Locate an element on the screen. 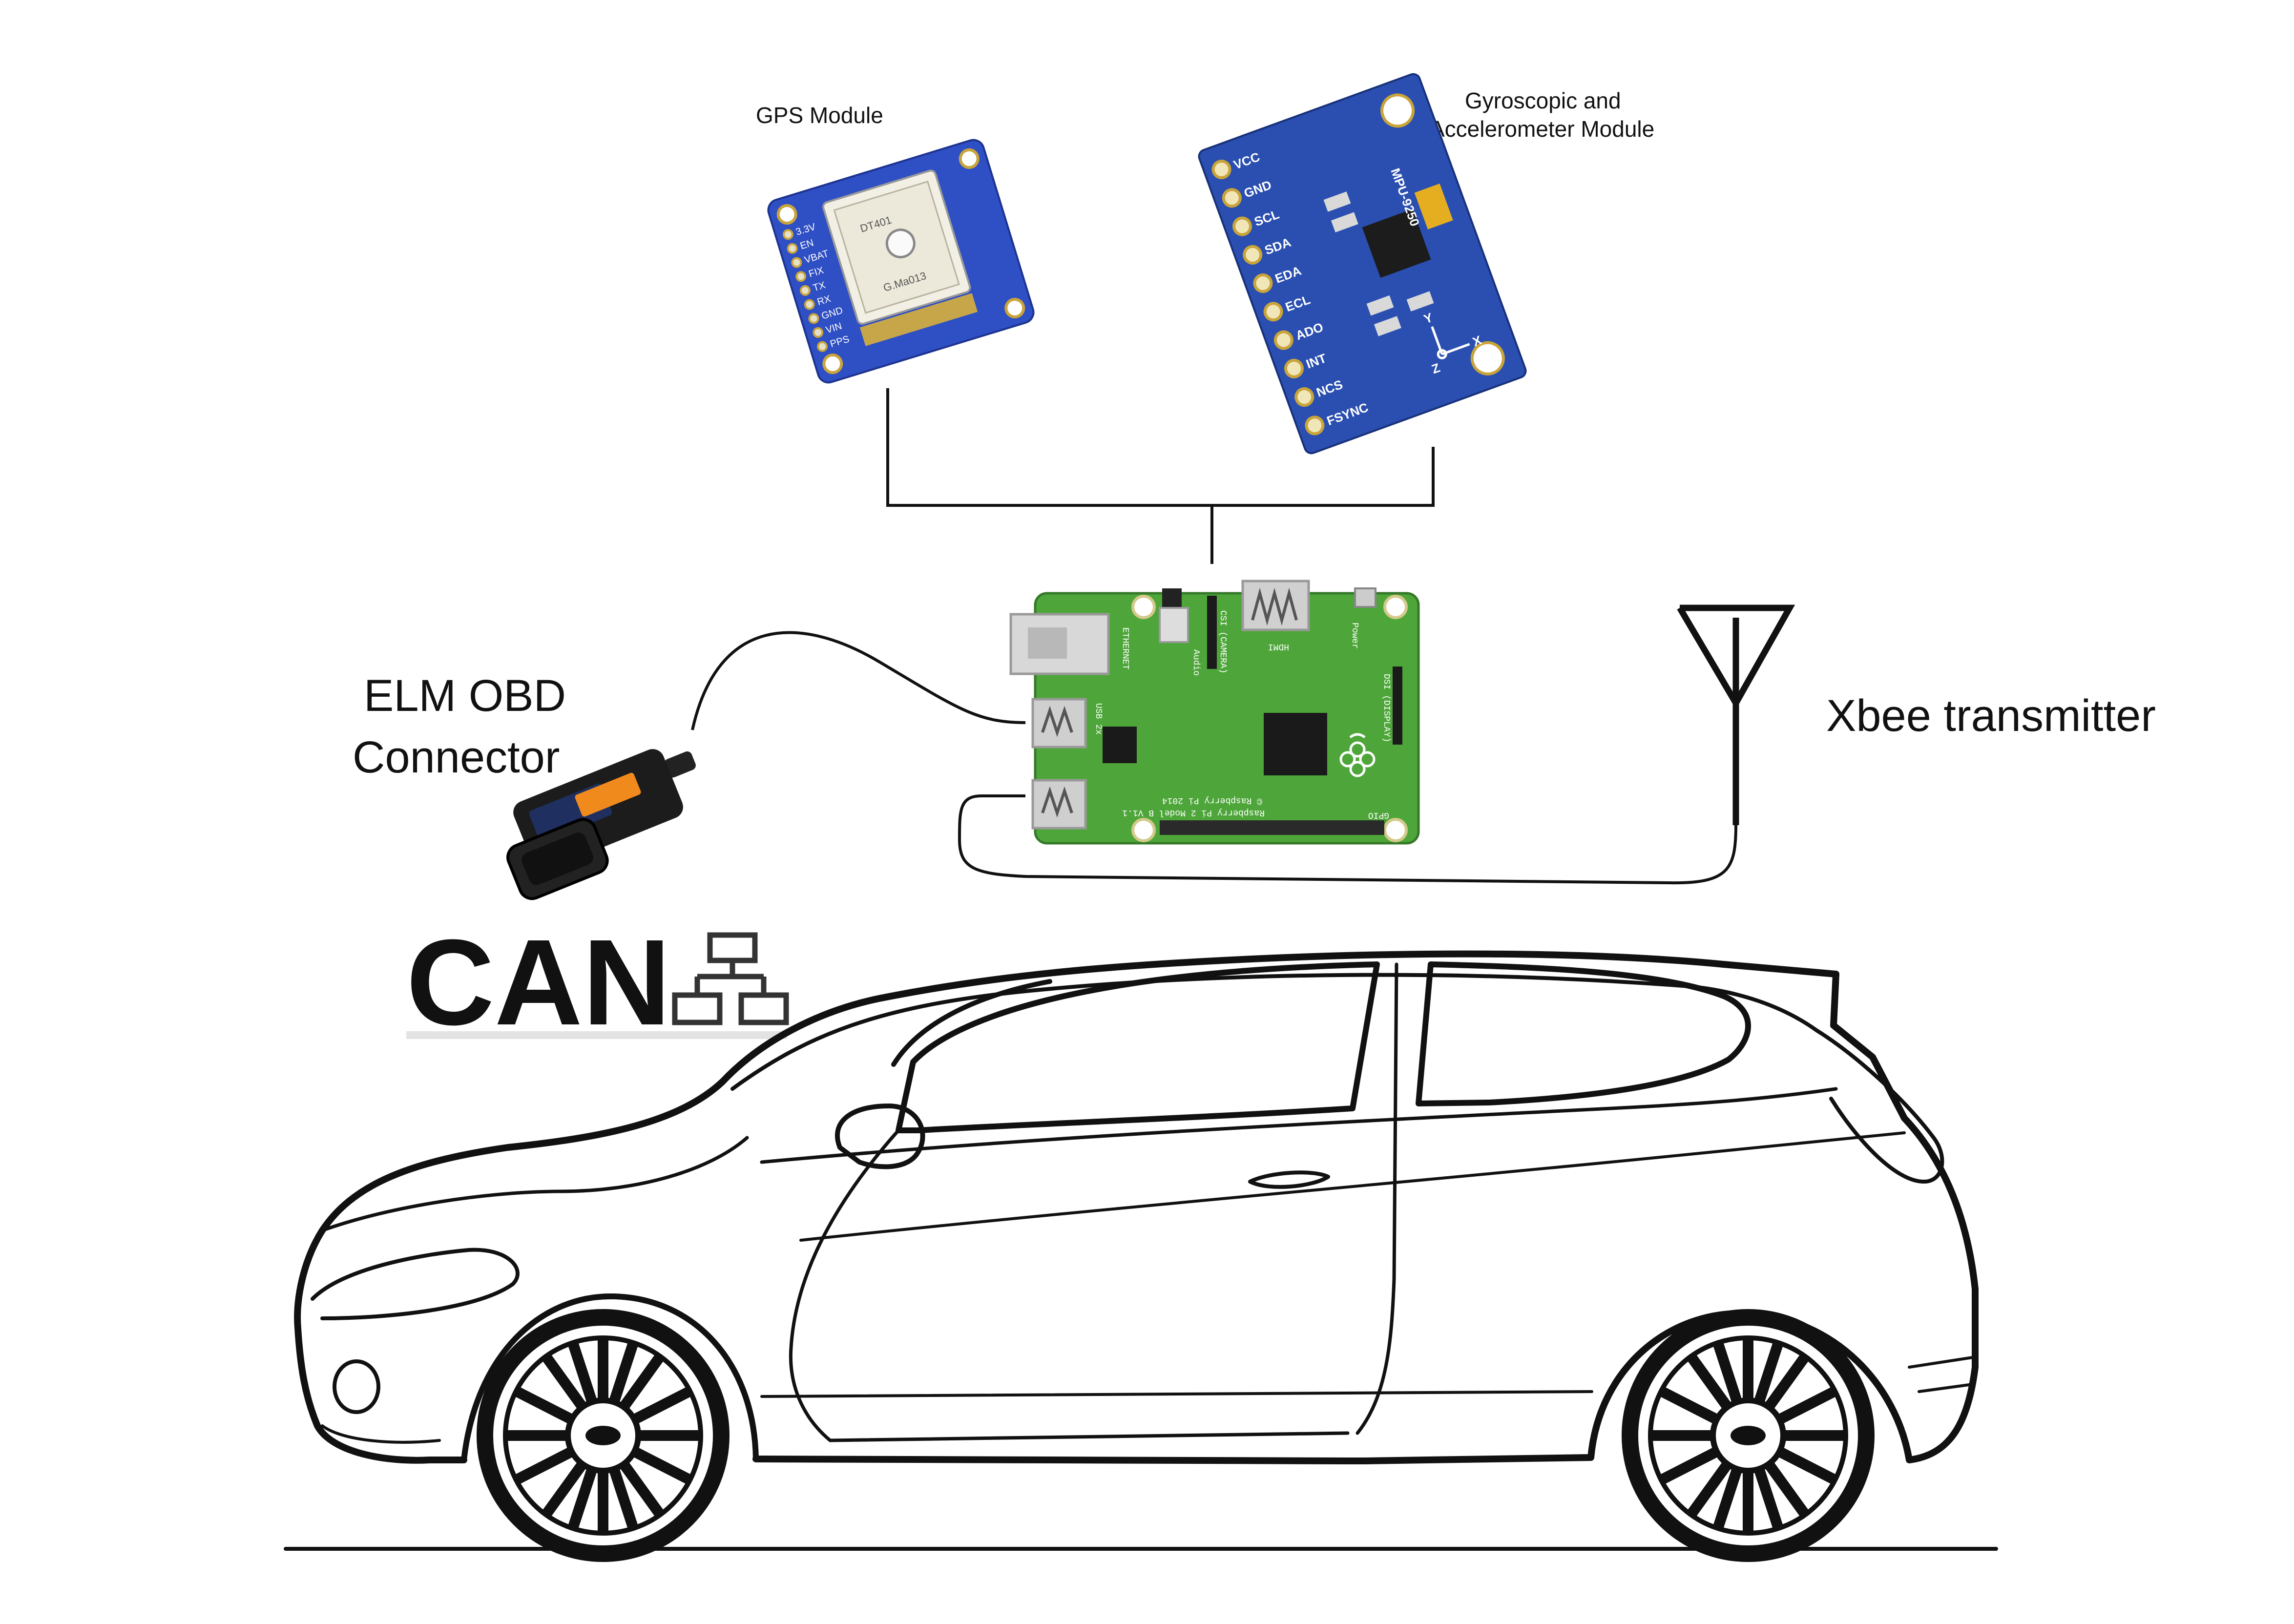 Image resolution: width=2294 pixels, height=1624 pixels. rear-hub-badge is located at coordinates (1748, 1436).